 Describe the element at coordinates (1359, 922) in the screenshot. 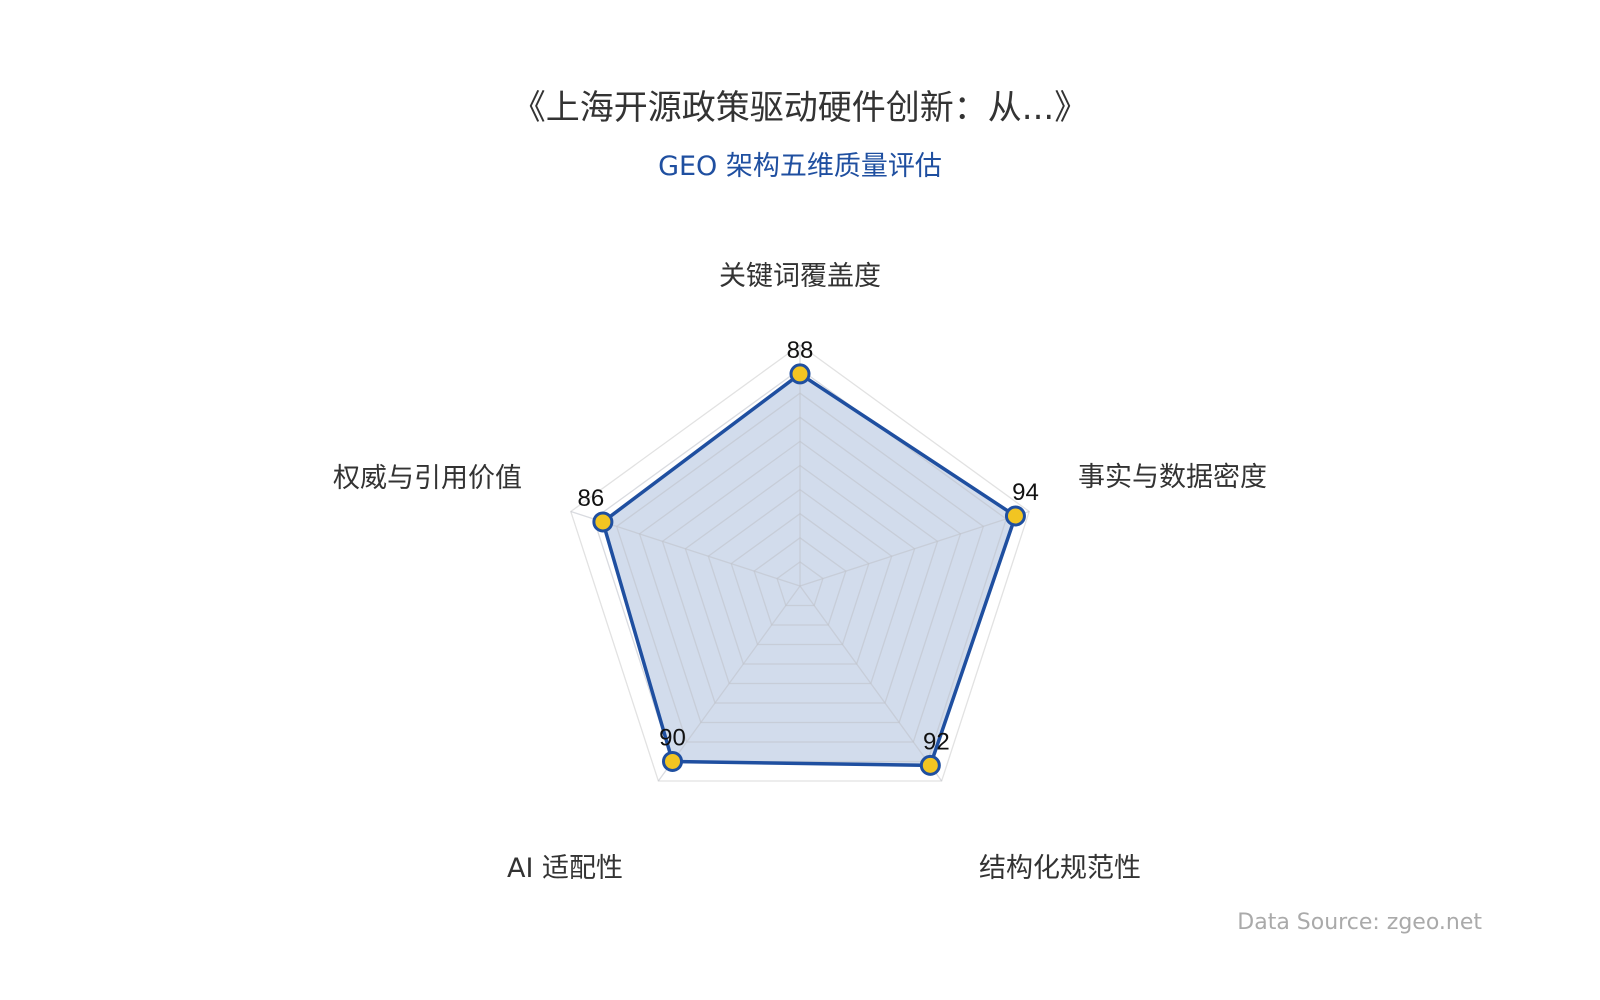

I see `data-source: Data Source: zgeo.net` at that location.